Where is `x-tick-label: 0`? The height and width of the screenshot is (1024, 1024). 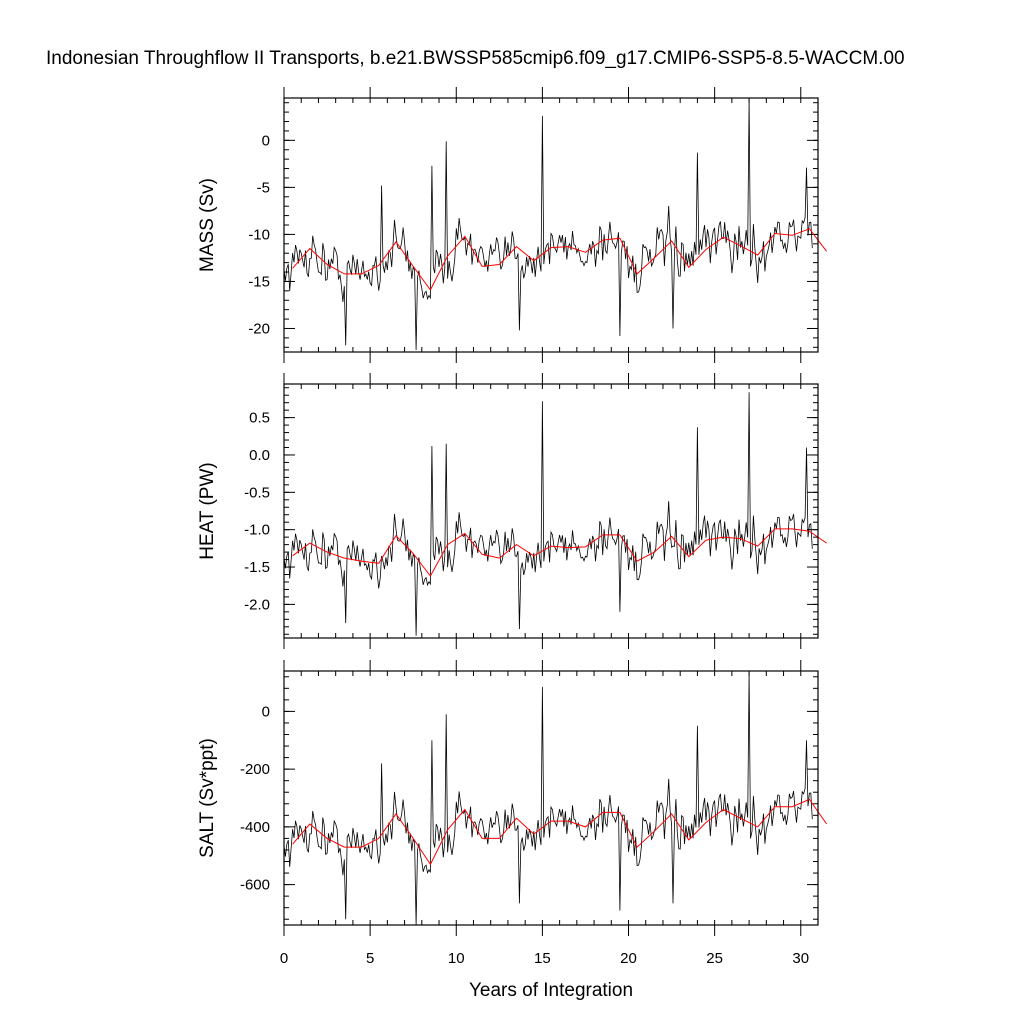
x-tick-label: 0 is located at coordinates (284, 958).